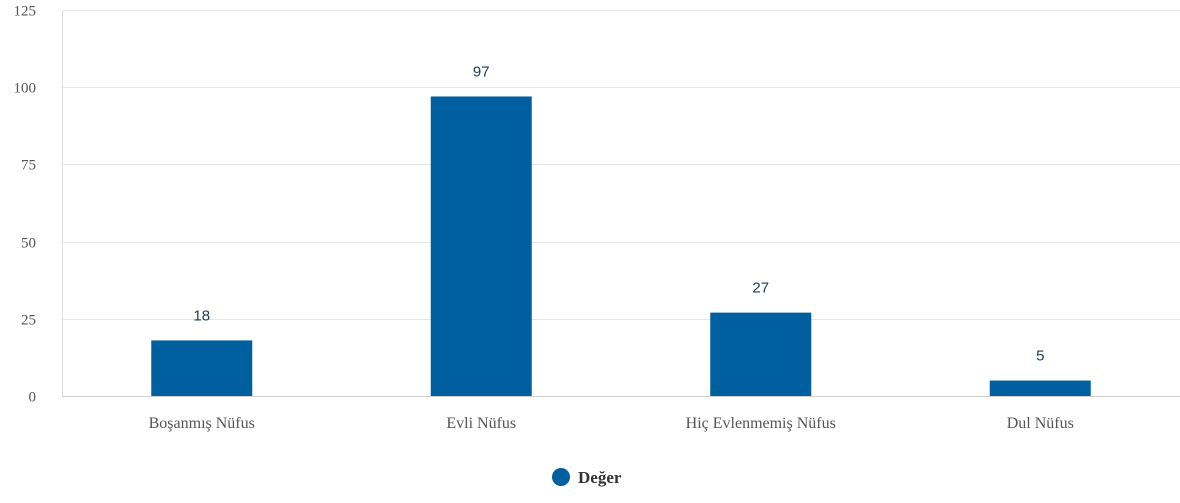  Describe the element at coordinates (760, 288) in the screenshot. I see `data-label: 27` at that location.